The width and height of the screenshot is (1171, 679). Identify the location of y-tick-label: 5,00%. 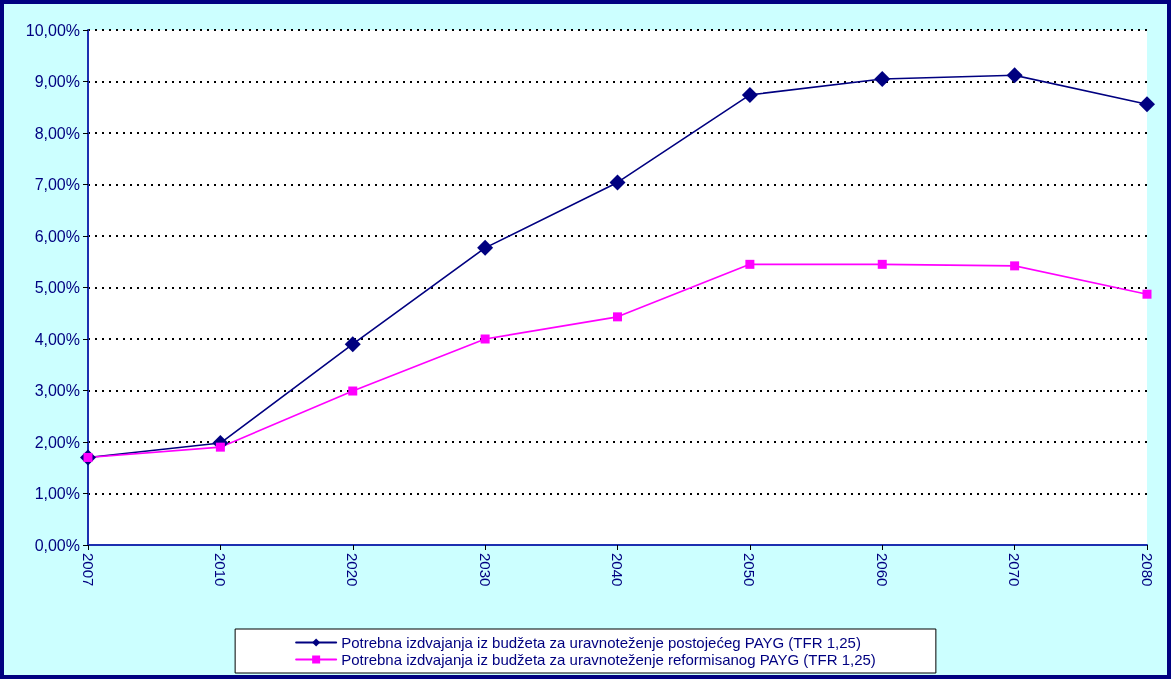
(57, 287).